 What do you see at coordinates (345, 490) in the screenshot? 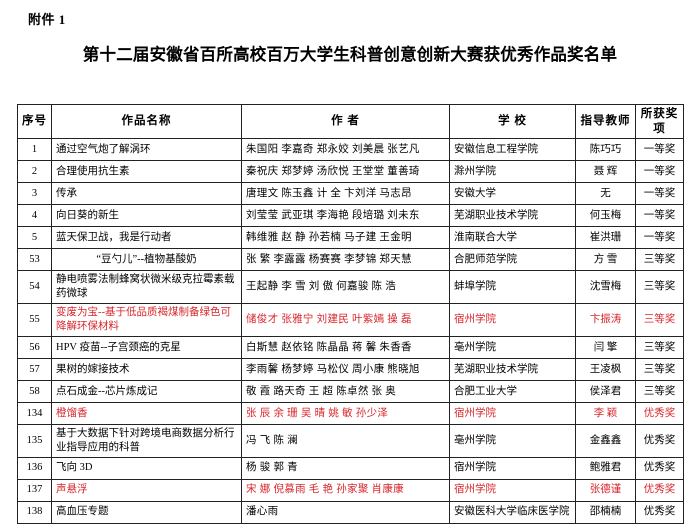
I see `cell-authors: 宋 娜 倪慕雨 毛 艳 孙家聚 肖康康` at bounding box center [345, 490].